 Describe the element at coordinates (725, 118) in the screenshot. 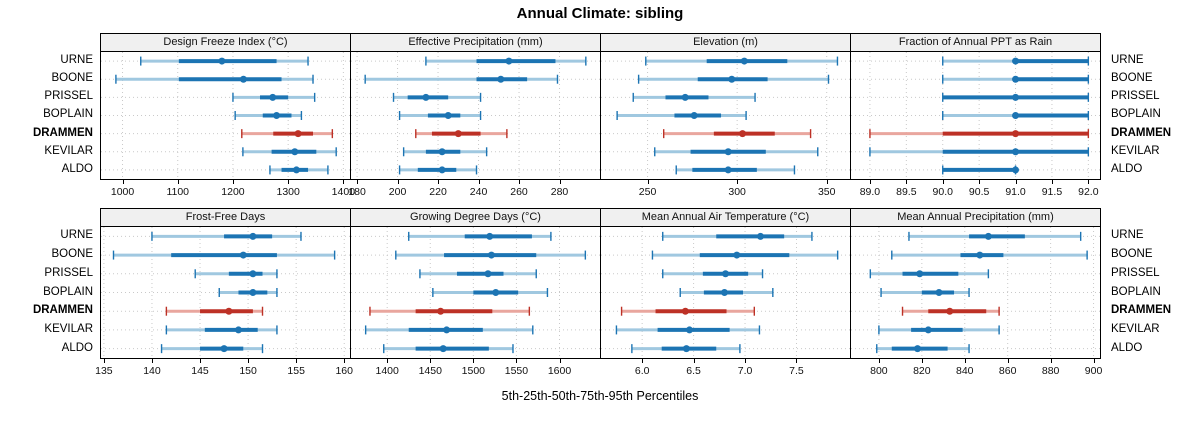

I see `panel-elevation: Elevation (m) 250 300 350` at that location.